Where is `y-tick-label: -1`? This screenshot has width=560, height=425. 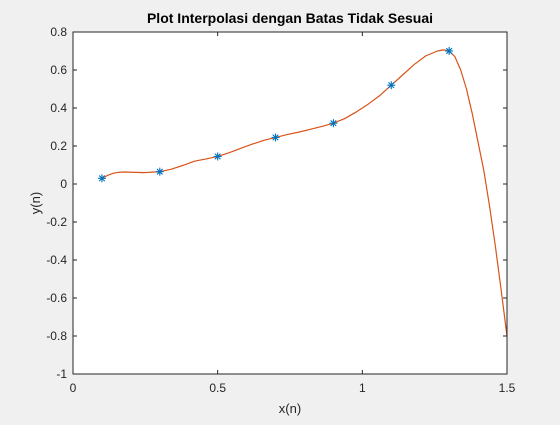 y-tick-label: -1 is located at coordinates (61, 374).